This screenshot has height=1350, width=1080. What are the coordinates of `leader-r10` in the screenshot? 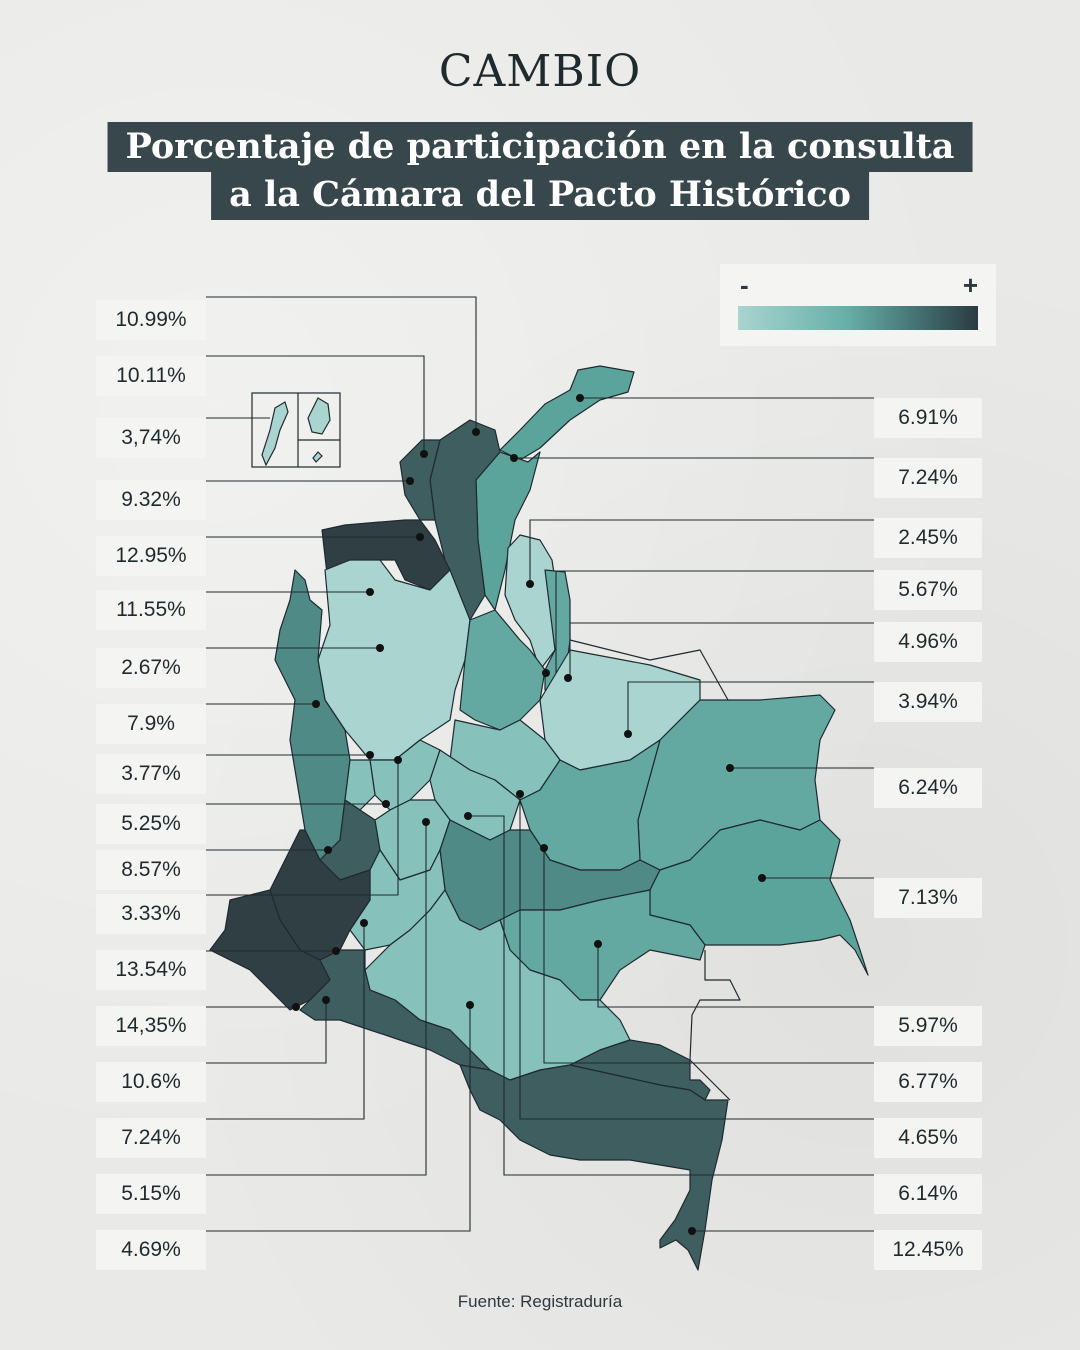 It's located at (708, 956).